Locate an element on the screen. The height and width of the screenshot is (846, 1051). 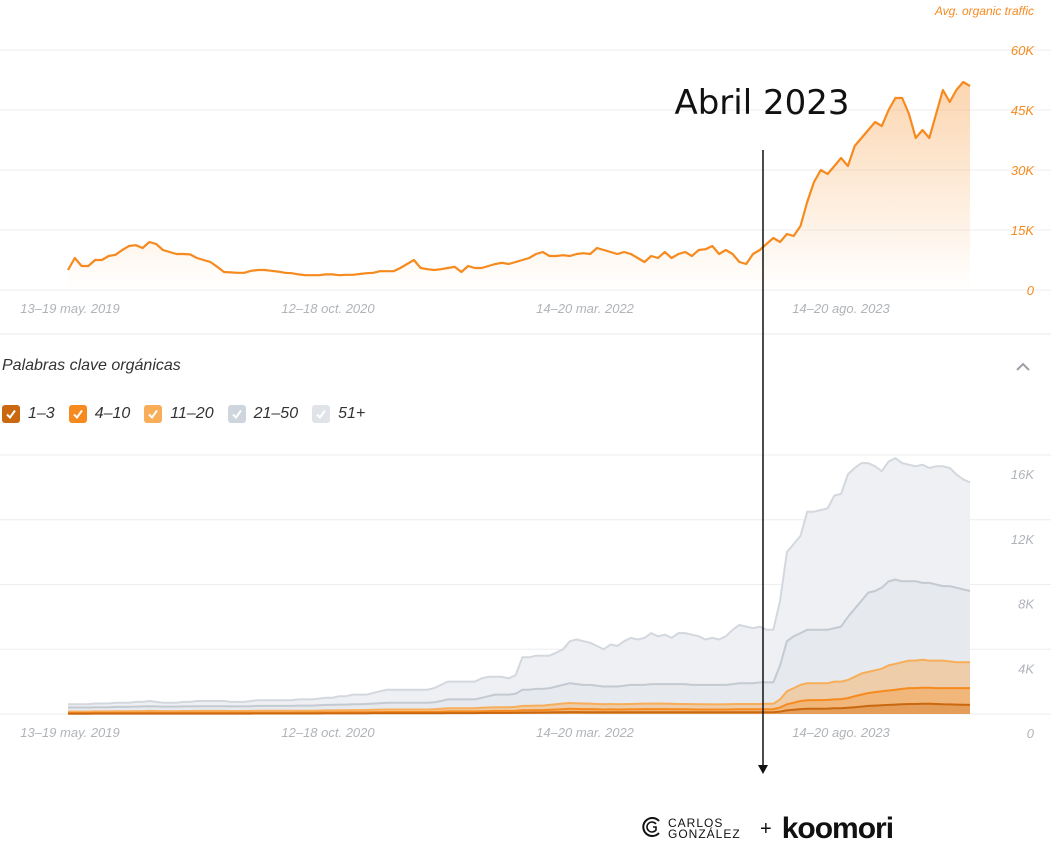
footer-plus: + is located at coordinates (766, 828).